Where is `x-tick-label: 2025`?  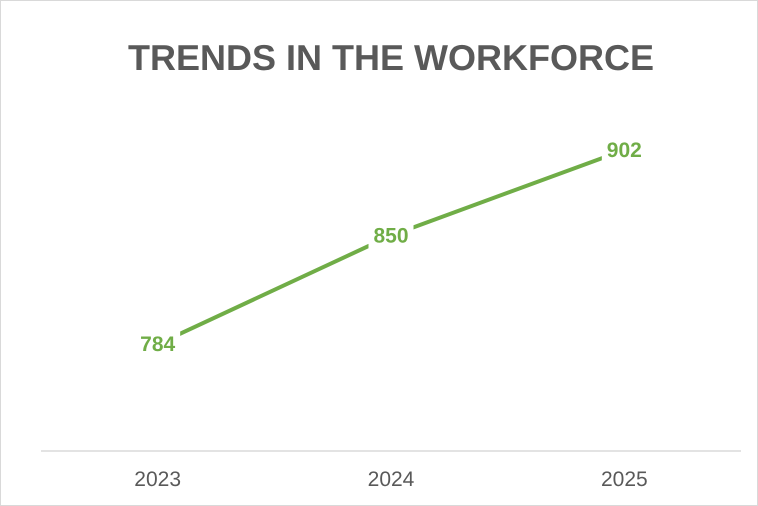 x-tick-label: 2025 is located at coordinates (624, 479).